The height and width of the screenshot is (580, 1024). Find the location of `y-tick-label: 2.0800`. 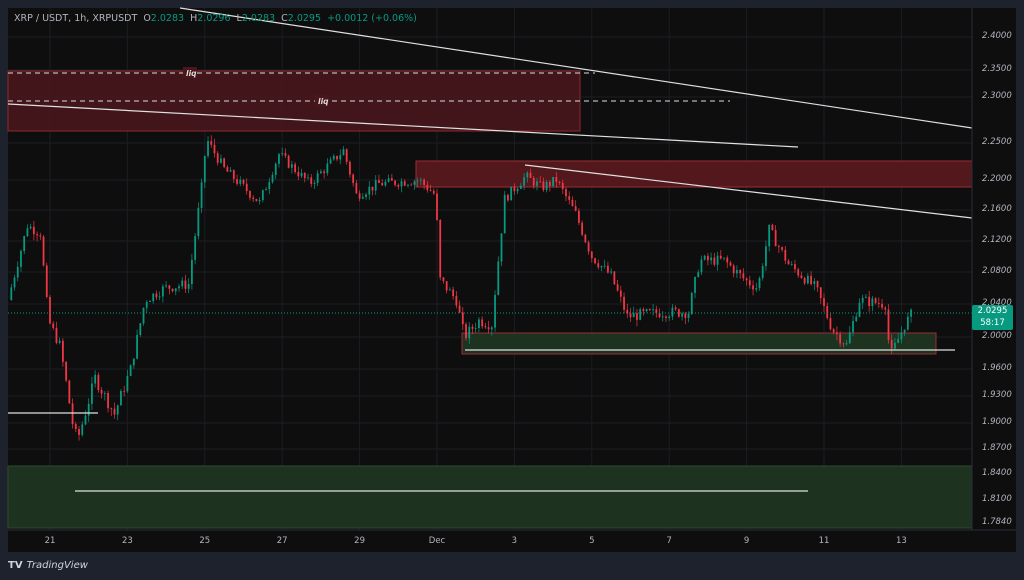

y-tick-label: 2.0800 is located at coordinates (997, 271).